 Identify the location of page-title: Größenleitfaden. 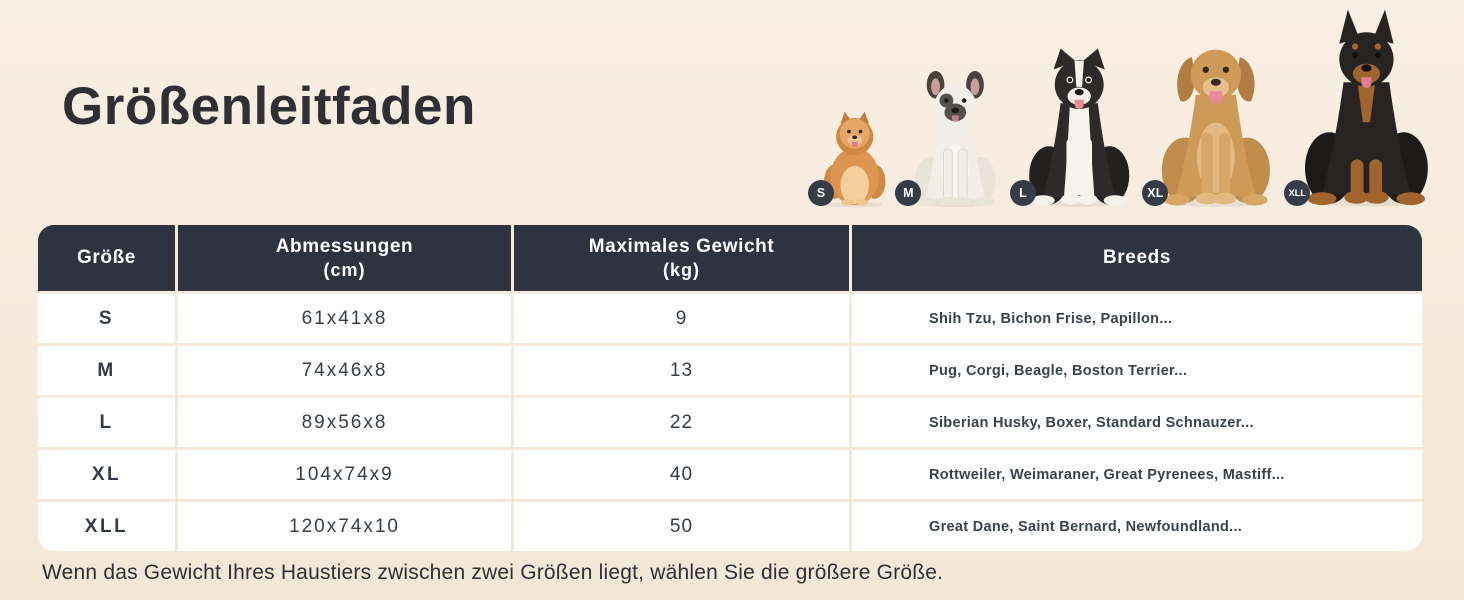
(269, 106).